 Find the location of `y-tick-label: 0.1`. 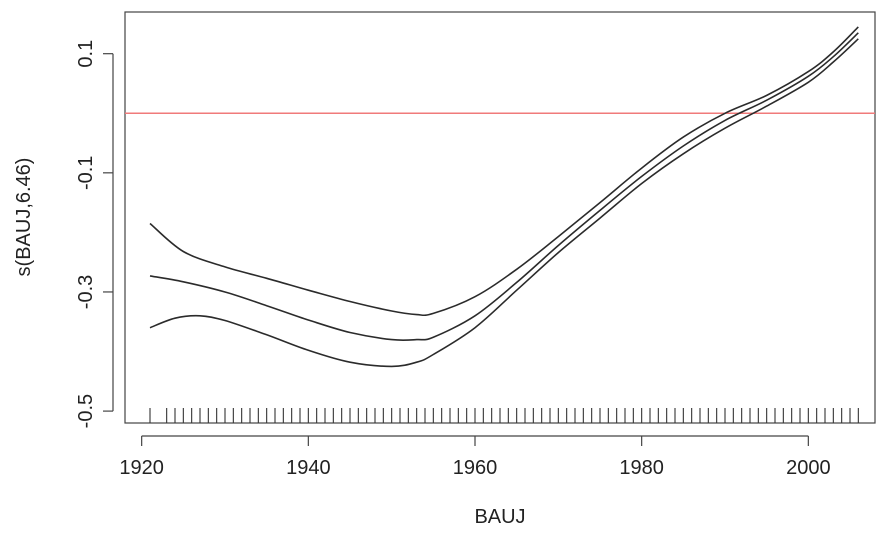

y-tick-label: 0.1 is located at coordinates (86, 54).